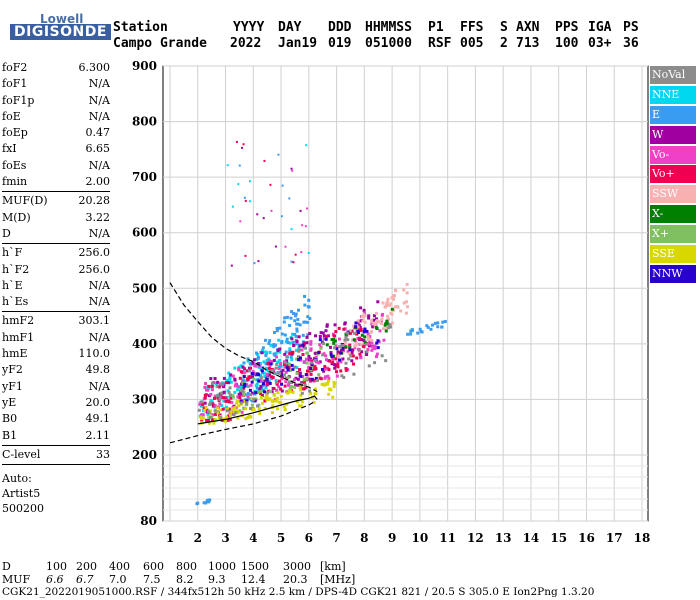  What do you see at coordinates (98, 370) in the screenshot?
I see `param-value: 49.8` at bounding box center [98, 370].